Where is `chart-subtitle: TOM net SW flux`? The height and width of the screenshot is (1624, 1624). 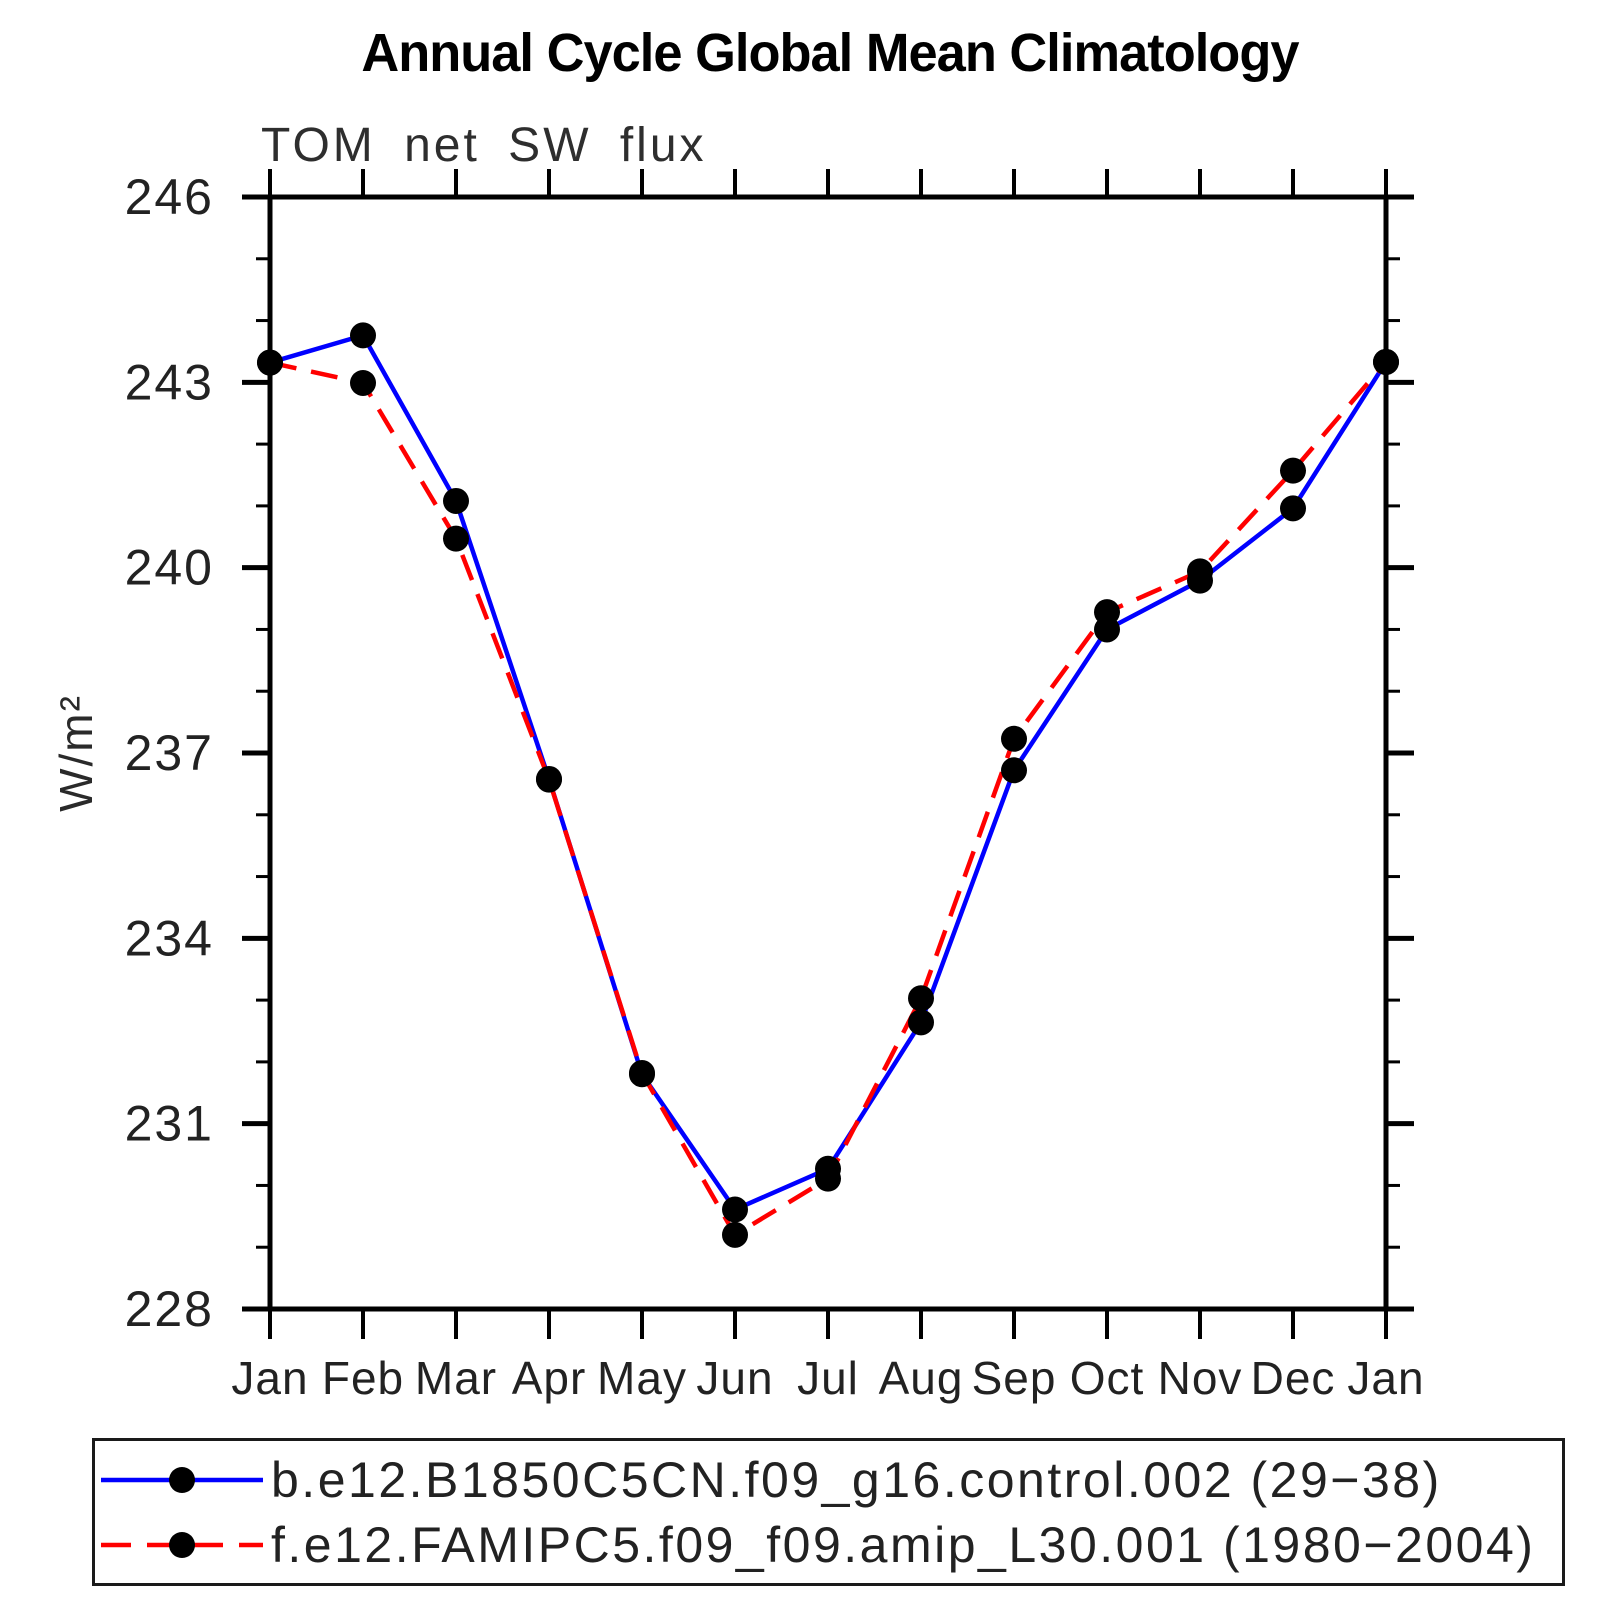
chart-subtitle: TOM net SW flux is located at coordinates (484, 145).